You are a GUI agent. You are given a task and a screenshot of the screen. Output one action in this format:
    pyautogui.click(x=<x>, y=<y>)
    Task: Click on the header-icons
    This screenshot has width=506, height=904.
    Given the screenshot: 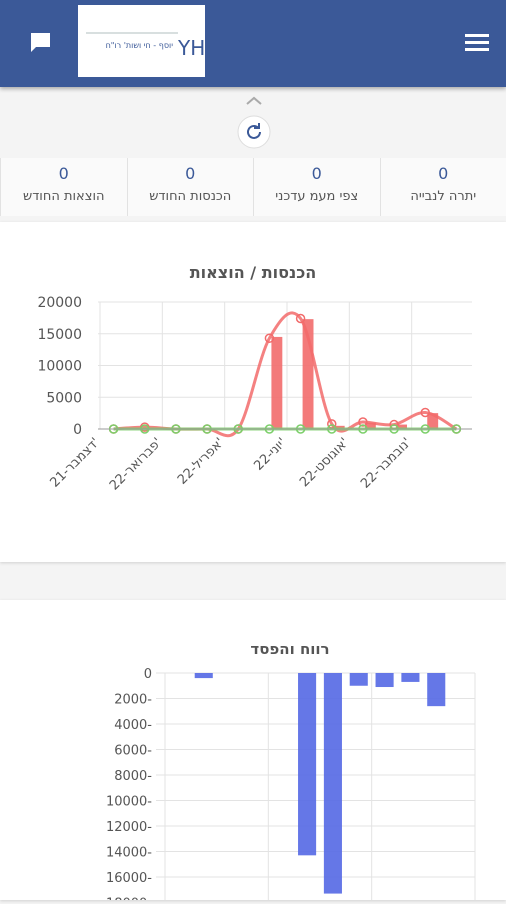 What is the action you would take?
    pyautogui.click(x=253, y=43)
    